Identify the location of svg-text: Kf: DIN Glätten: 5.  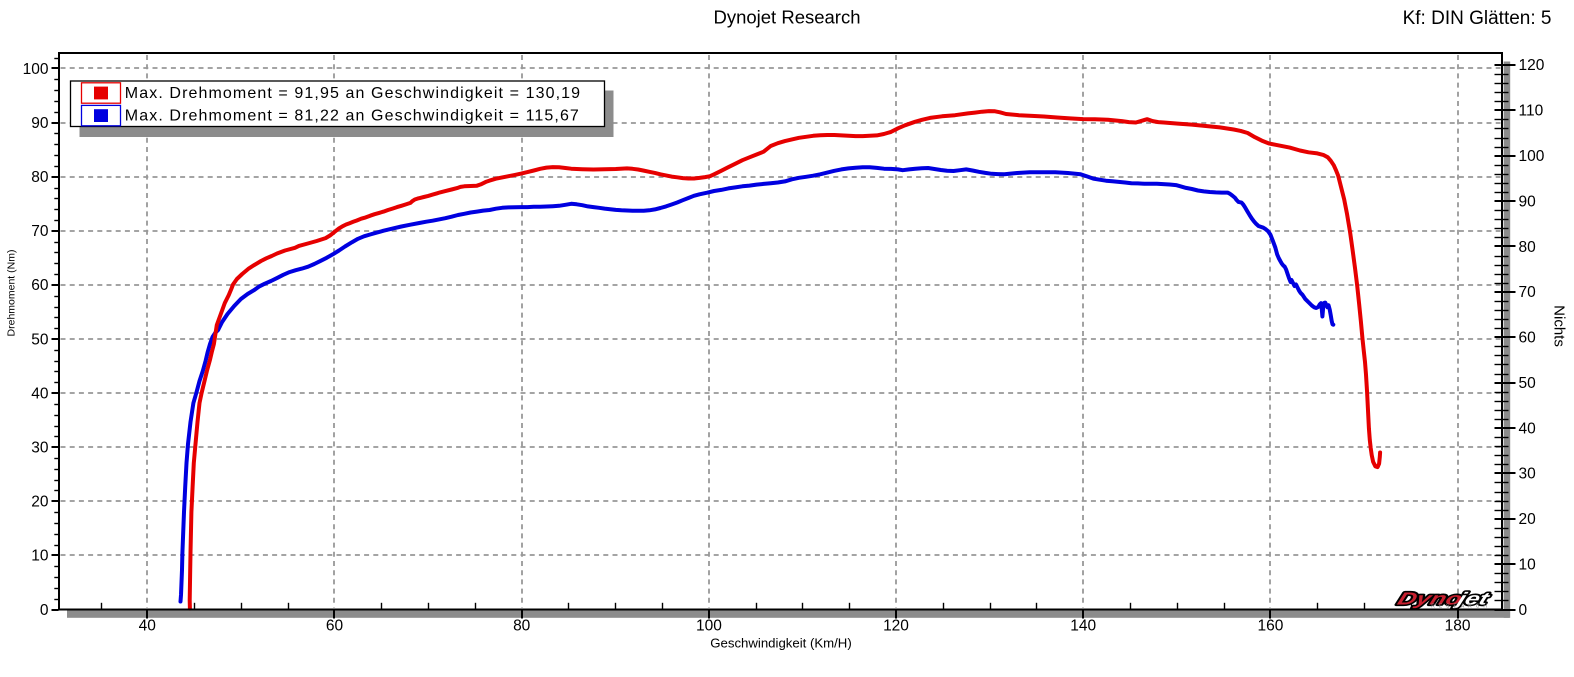
(1477, 18).